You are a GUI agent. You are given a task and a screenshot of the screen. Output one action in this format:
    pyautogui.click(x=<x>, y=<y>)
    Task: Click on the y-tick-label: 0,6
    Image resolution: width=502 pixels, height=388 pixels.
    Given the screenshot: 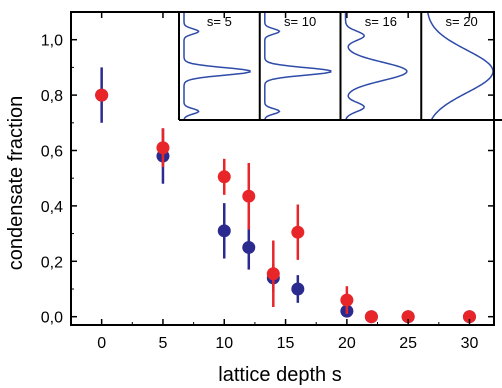 What is the action you would take?
    pyautogui.click(x=52, y=151)
    